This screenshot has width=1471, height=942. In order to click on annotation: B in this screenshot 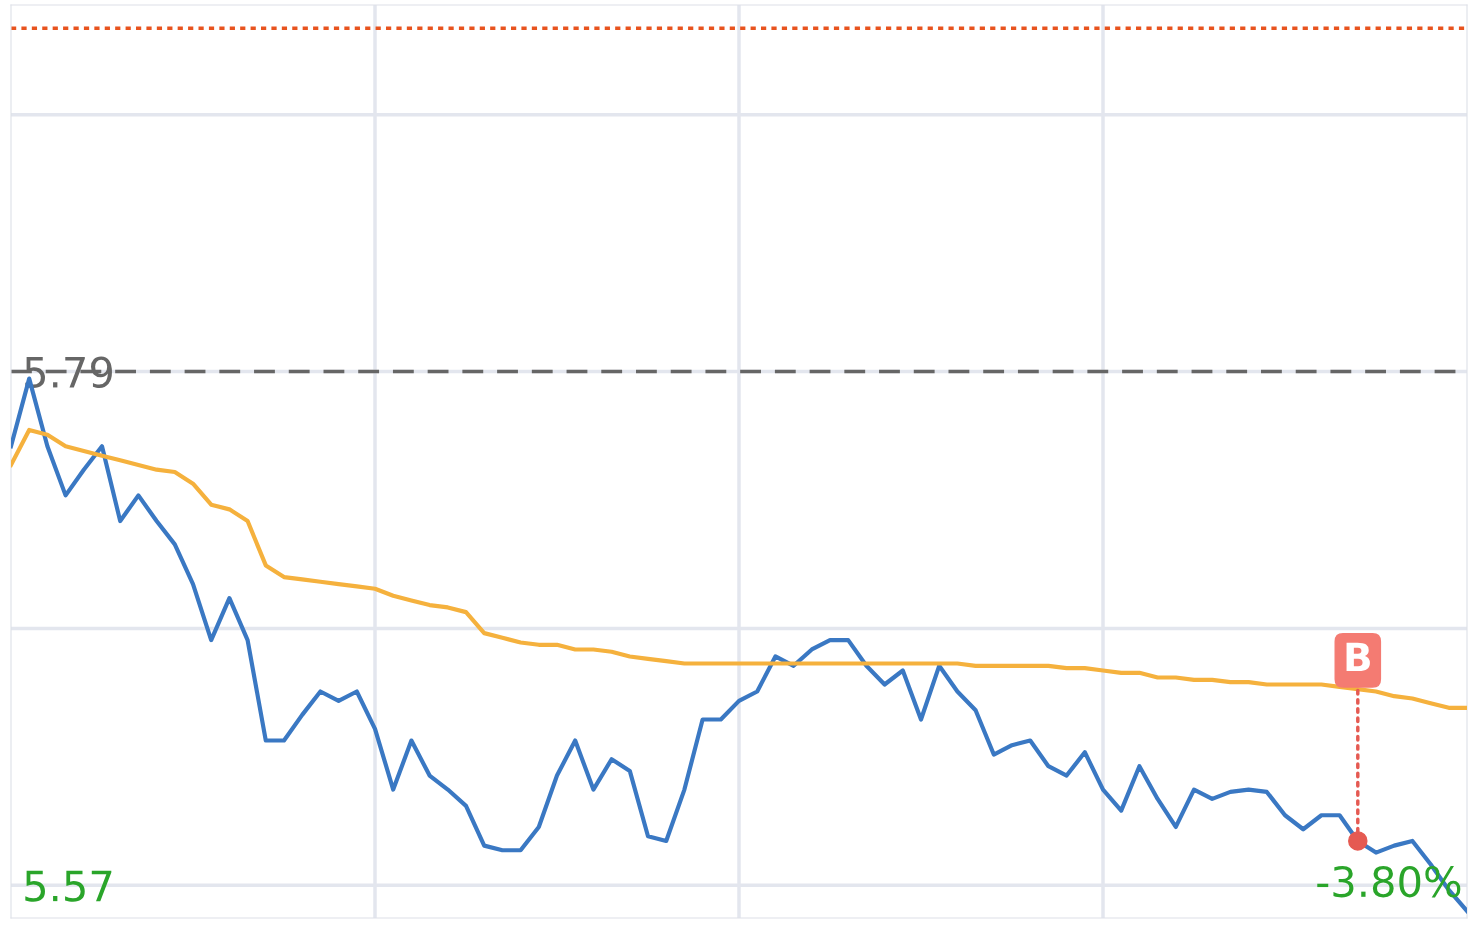, I will do `click(1358, 657)`.